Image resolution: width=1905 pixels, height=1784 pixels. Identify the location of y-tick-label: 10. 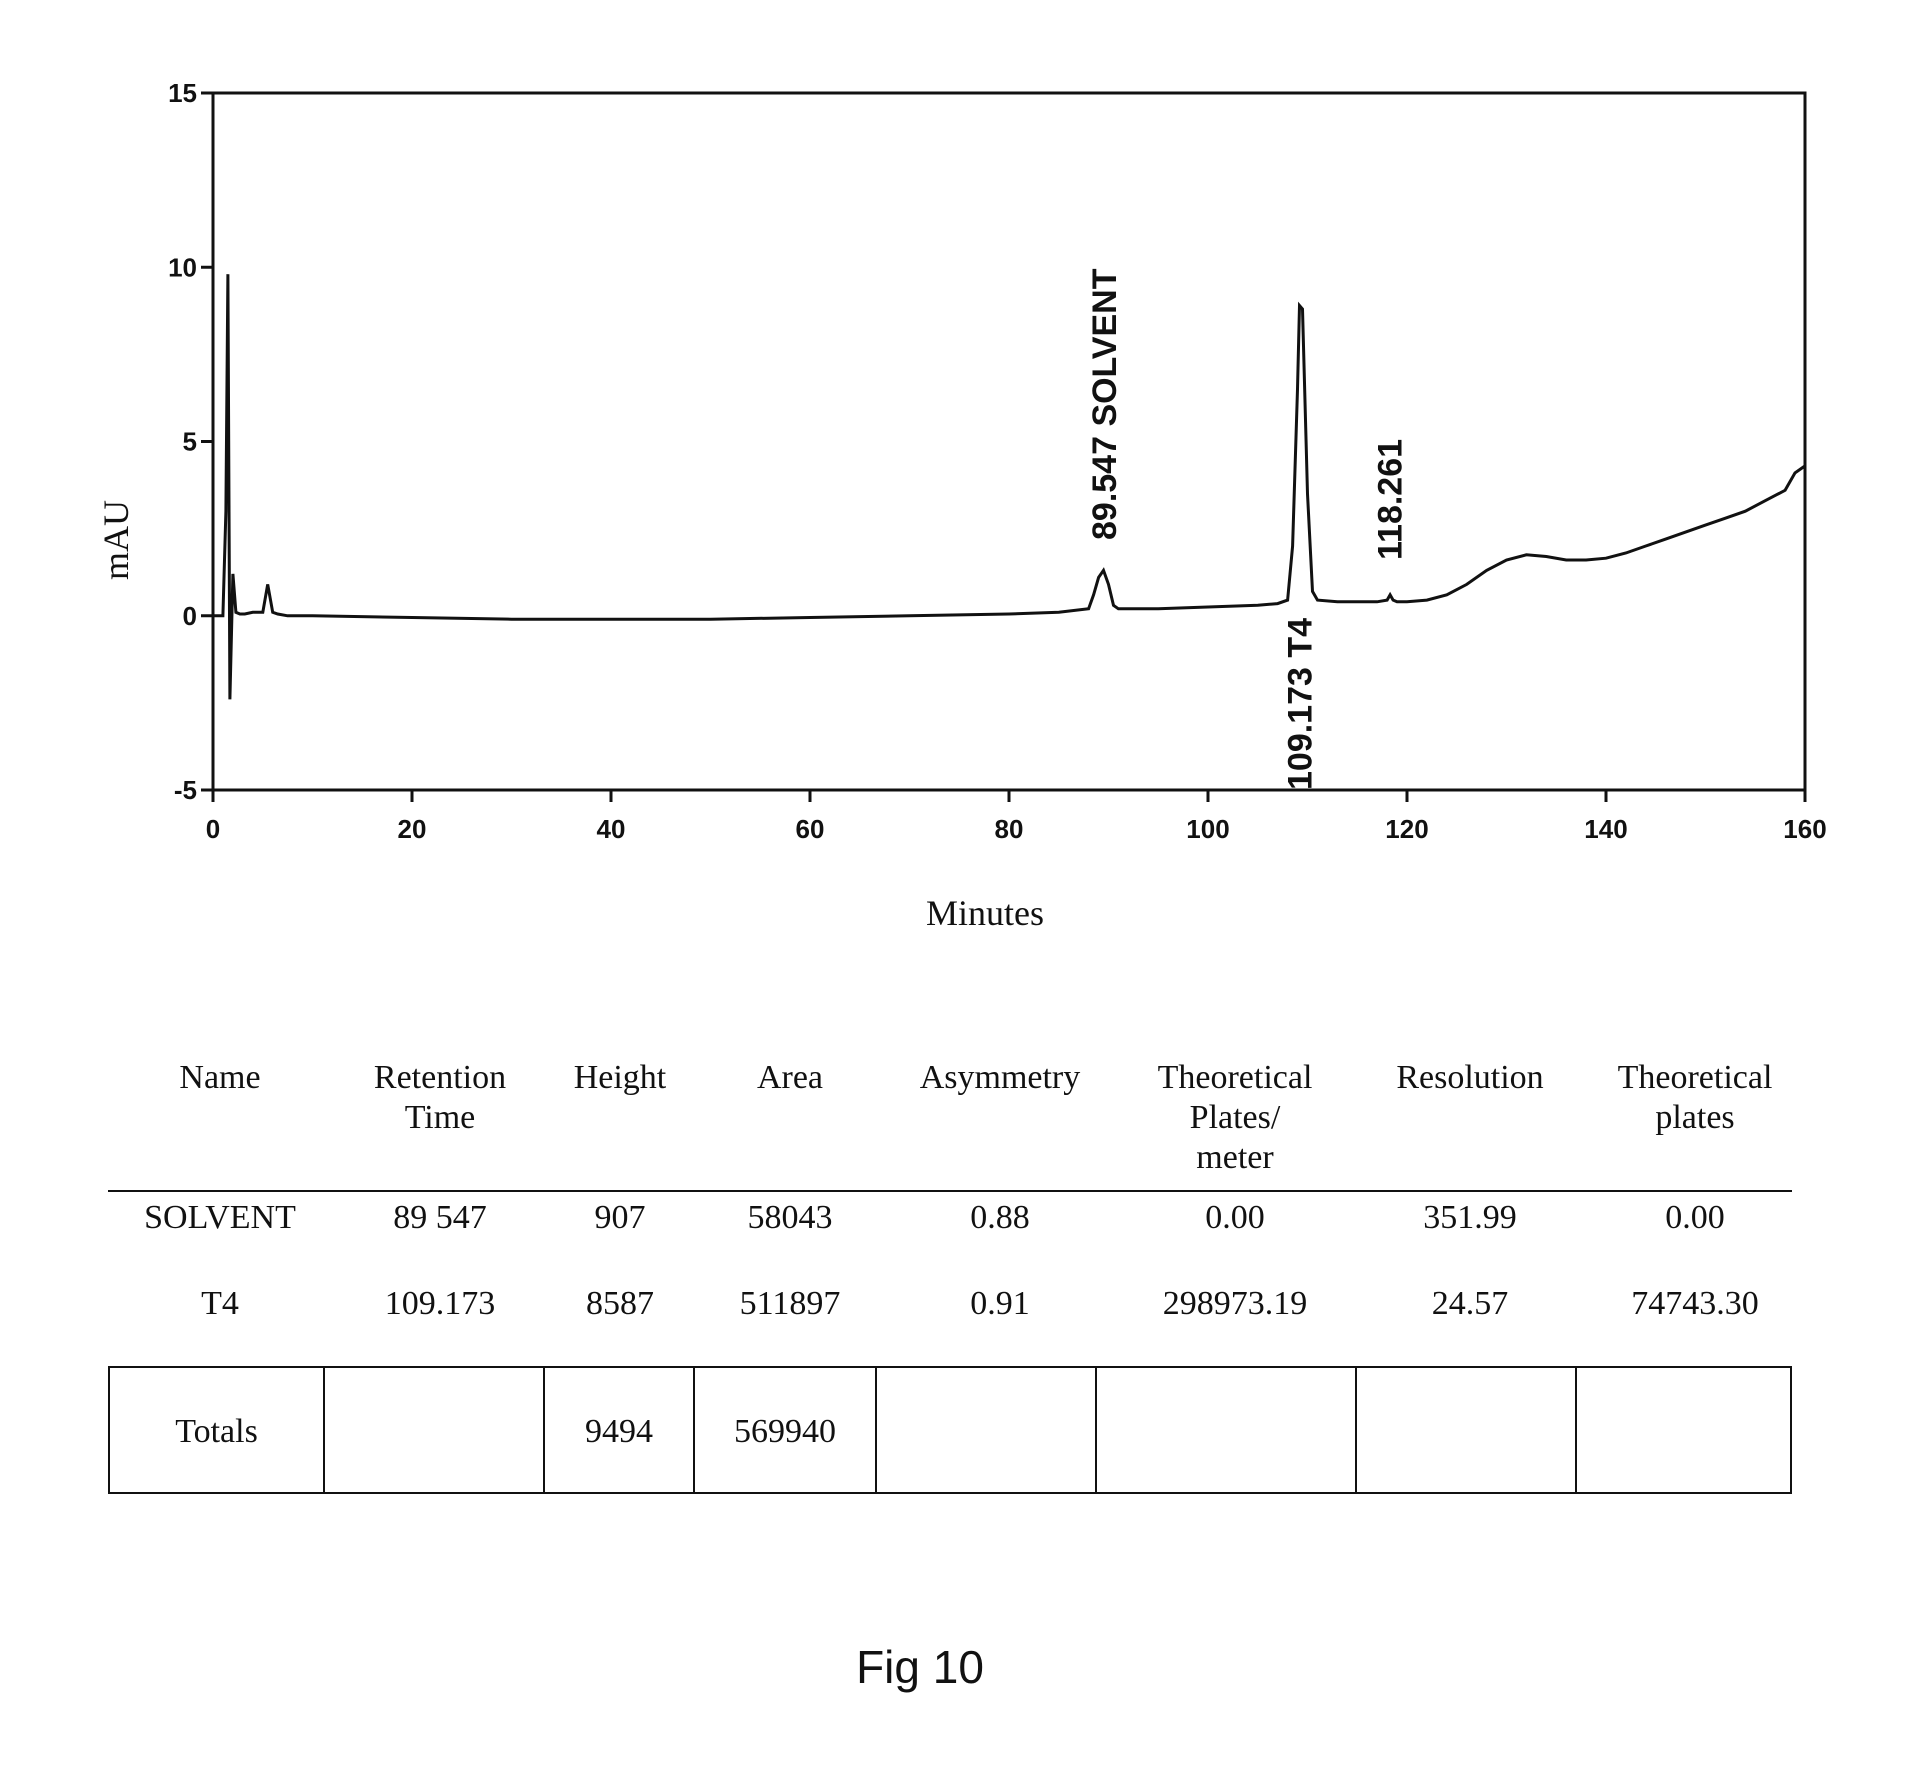
(182, 267).